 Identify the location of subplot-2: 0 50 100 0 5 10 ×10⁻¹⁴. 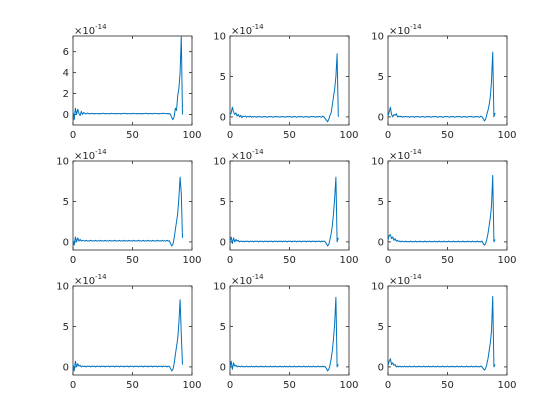
(285, 82).